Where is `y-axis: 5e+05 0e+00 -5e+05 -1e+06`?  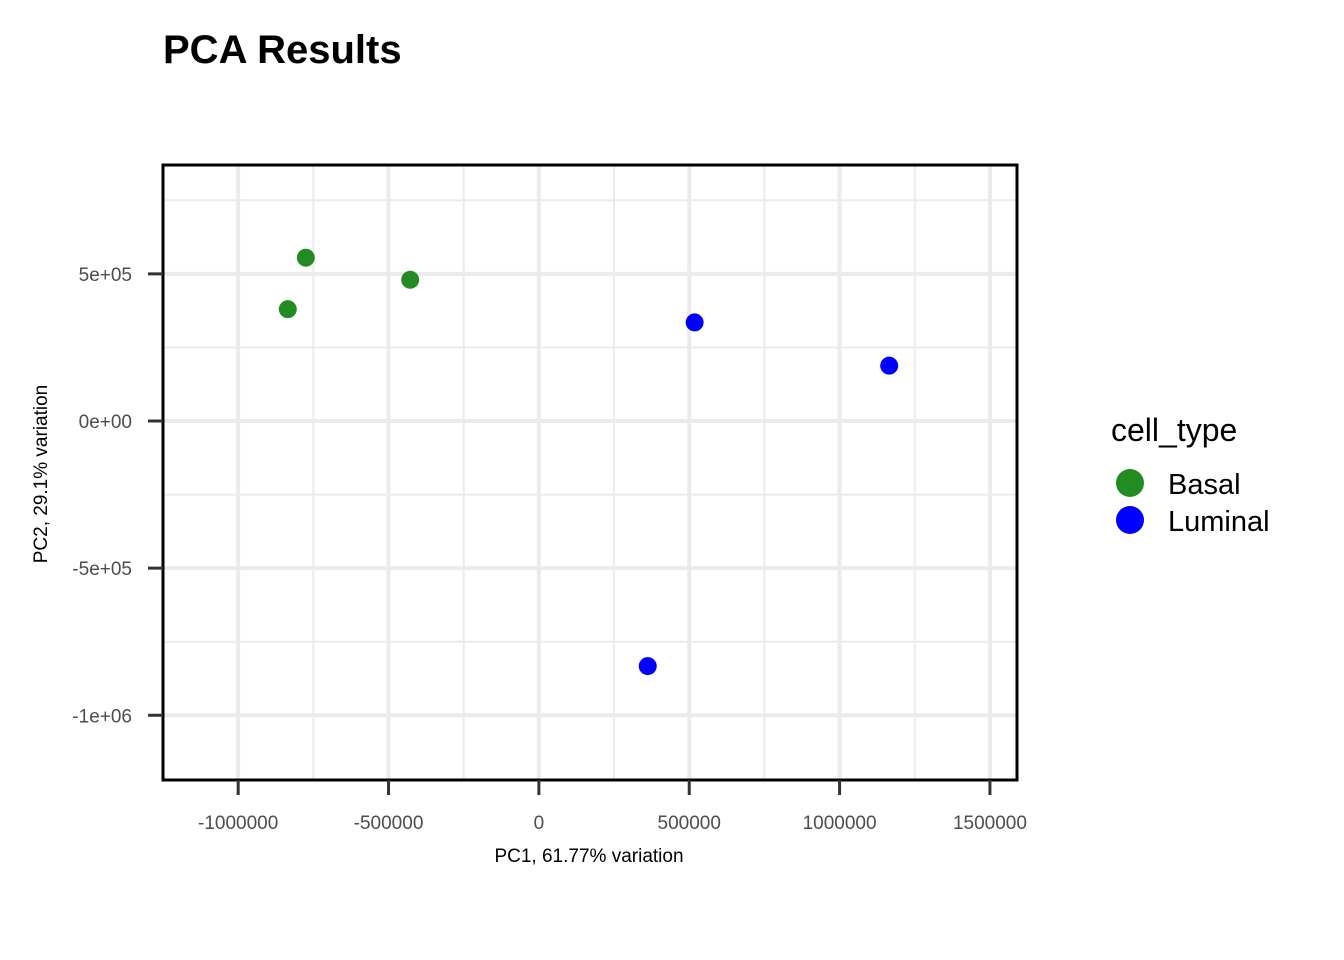 y-axis: 5e+05 0e+00 -5e+05 -1e+06 is located at coordinates (117, 496).